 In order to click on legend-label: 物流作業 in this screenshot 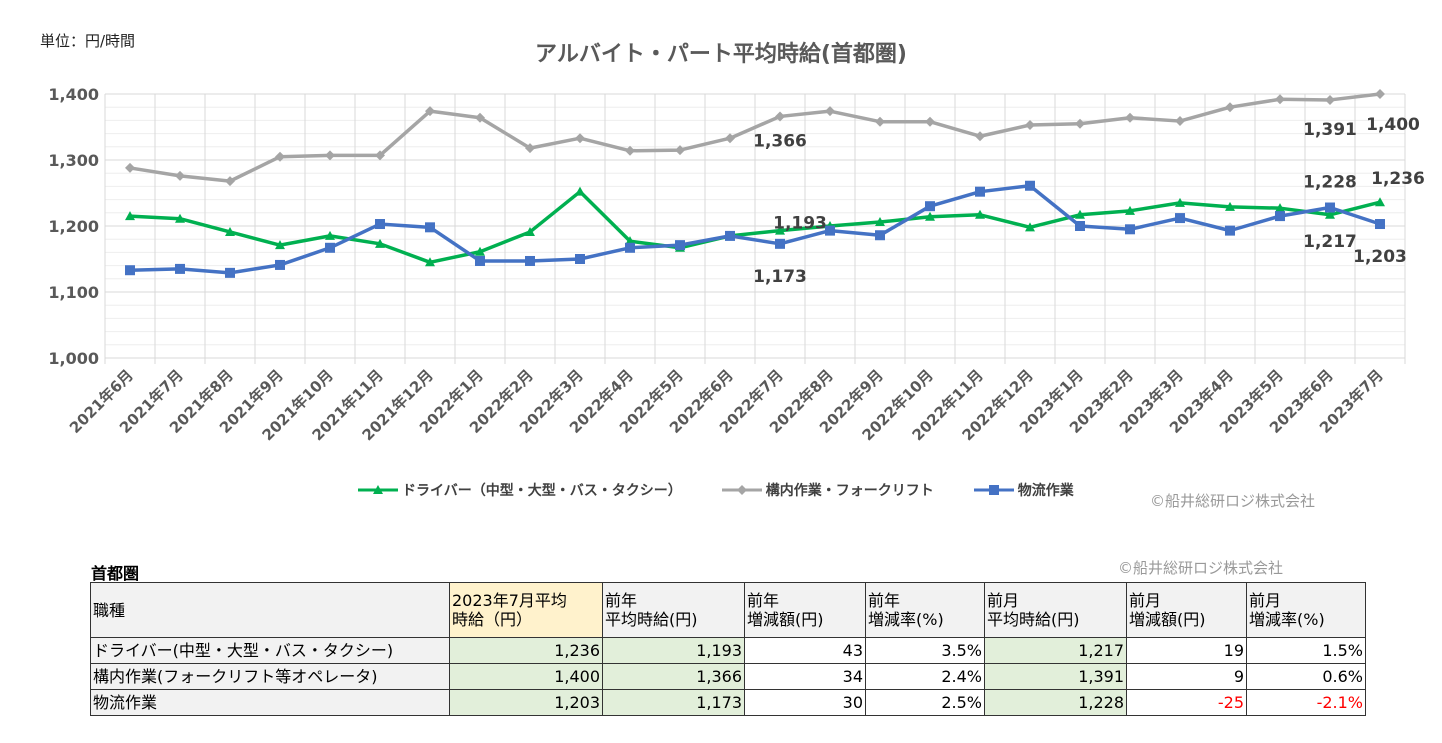, I will do `click(1045, 491)`.